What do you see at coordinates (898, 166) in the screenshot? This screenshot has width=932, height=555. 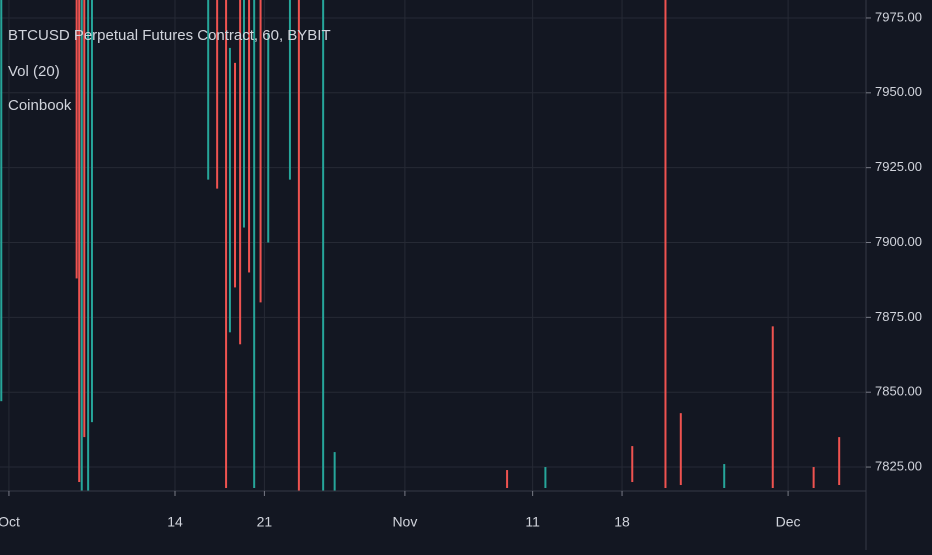 I see `y-tick-label: 7925.00` at bounding box center [898, 166].